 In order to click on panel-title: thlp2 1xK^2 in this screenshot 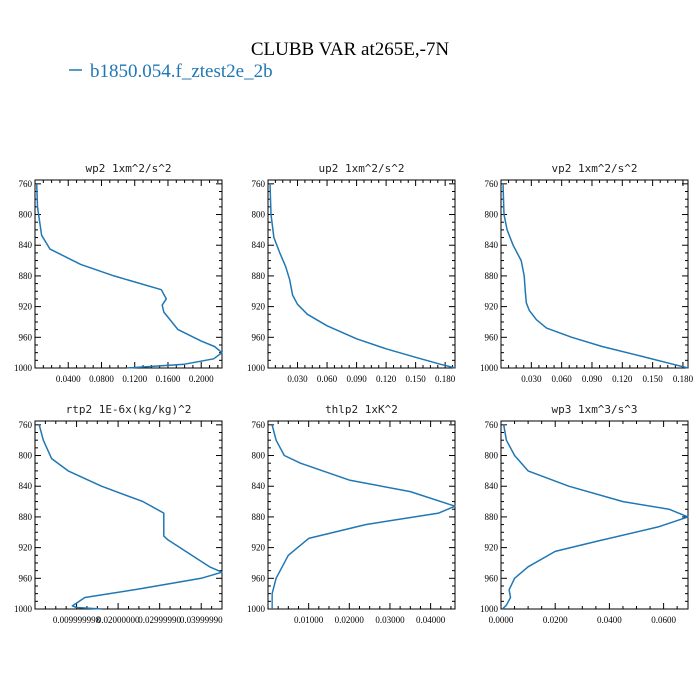, I will do `click(361, 409)`.